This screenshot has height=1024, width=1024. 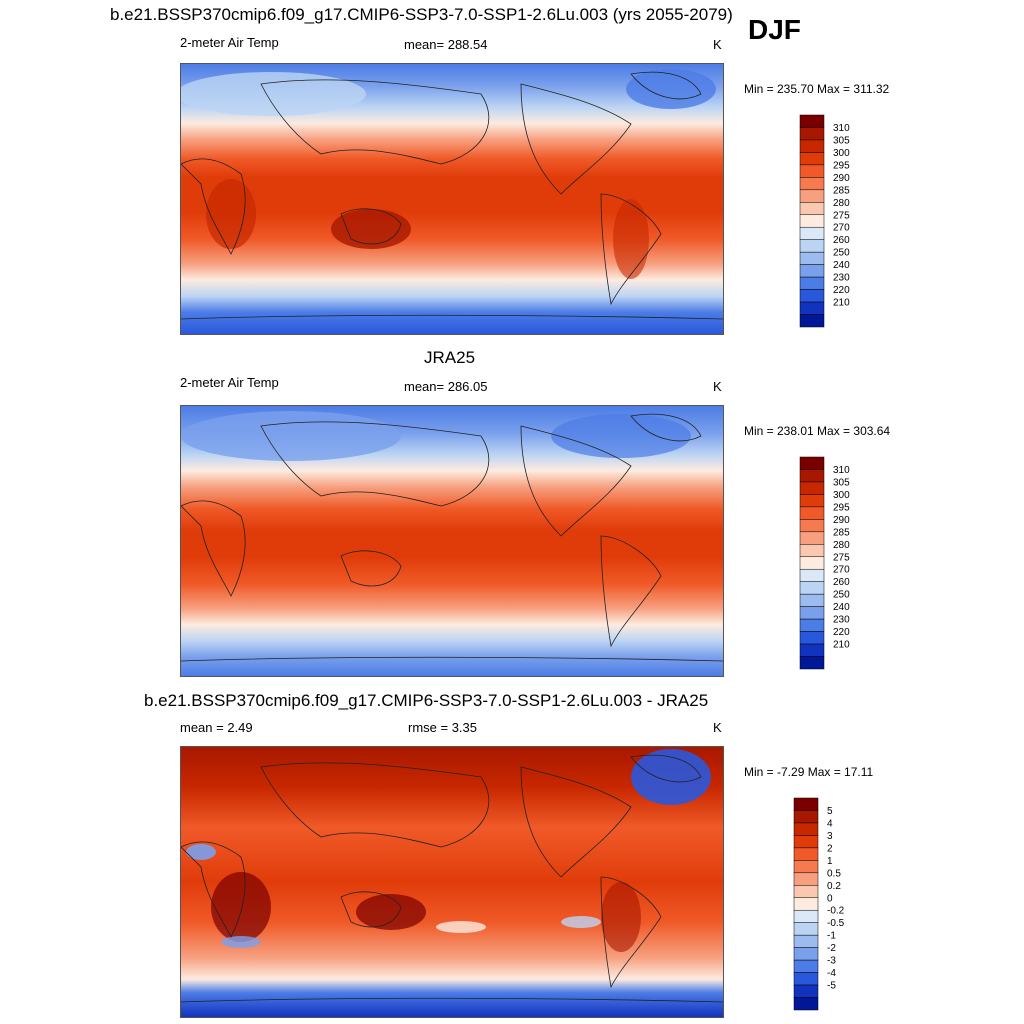 I want to click on panel1-variable: 2-meter Air Temp, so click(x=229, y=42).